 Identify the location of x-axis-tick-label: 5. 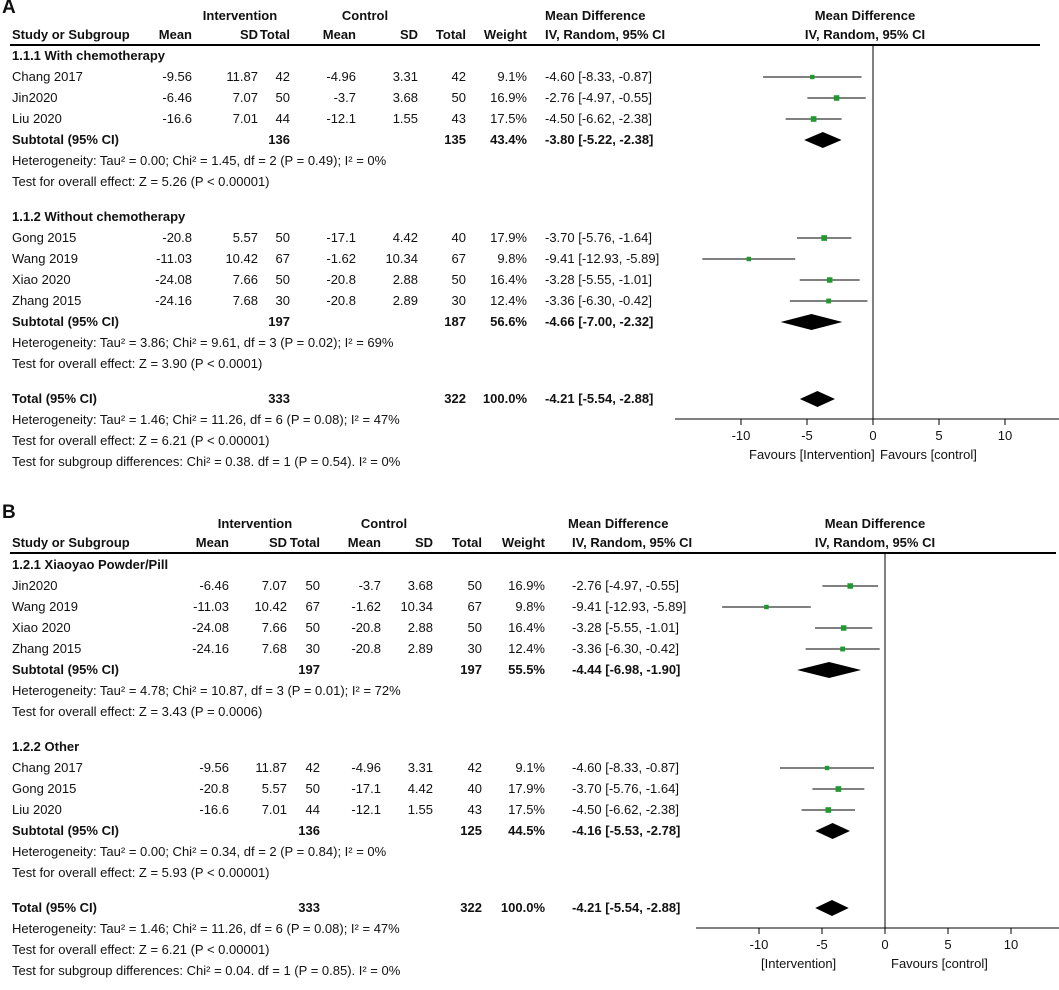
(938, 435).